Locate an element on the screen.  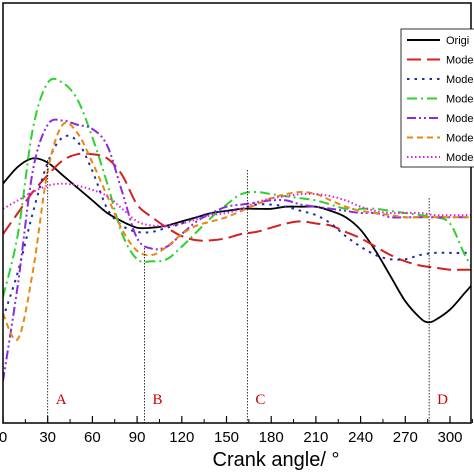
legend-label-7: Mode is located at coordinates (460, 158).